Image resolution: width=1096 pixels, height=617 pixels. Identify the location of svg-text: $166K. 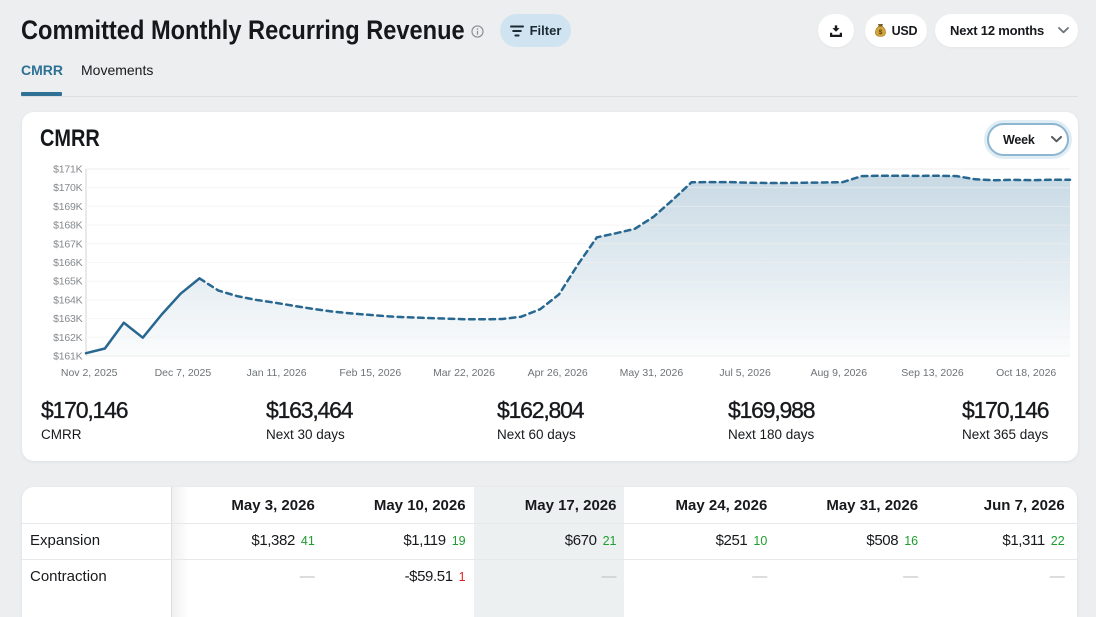
(68, 263).